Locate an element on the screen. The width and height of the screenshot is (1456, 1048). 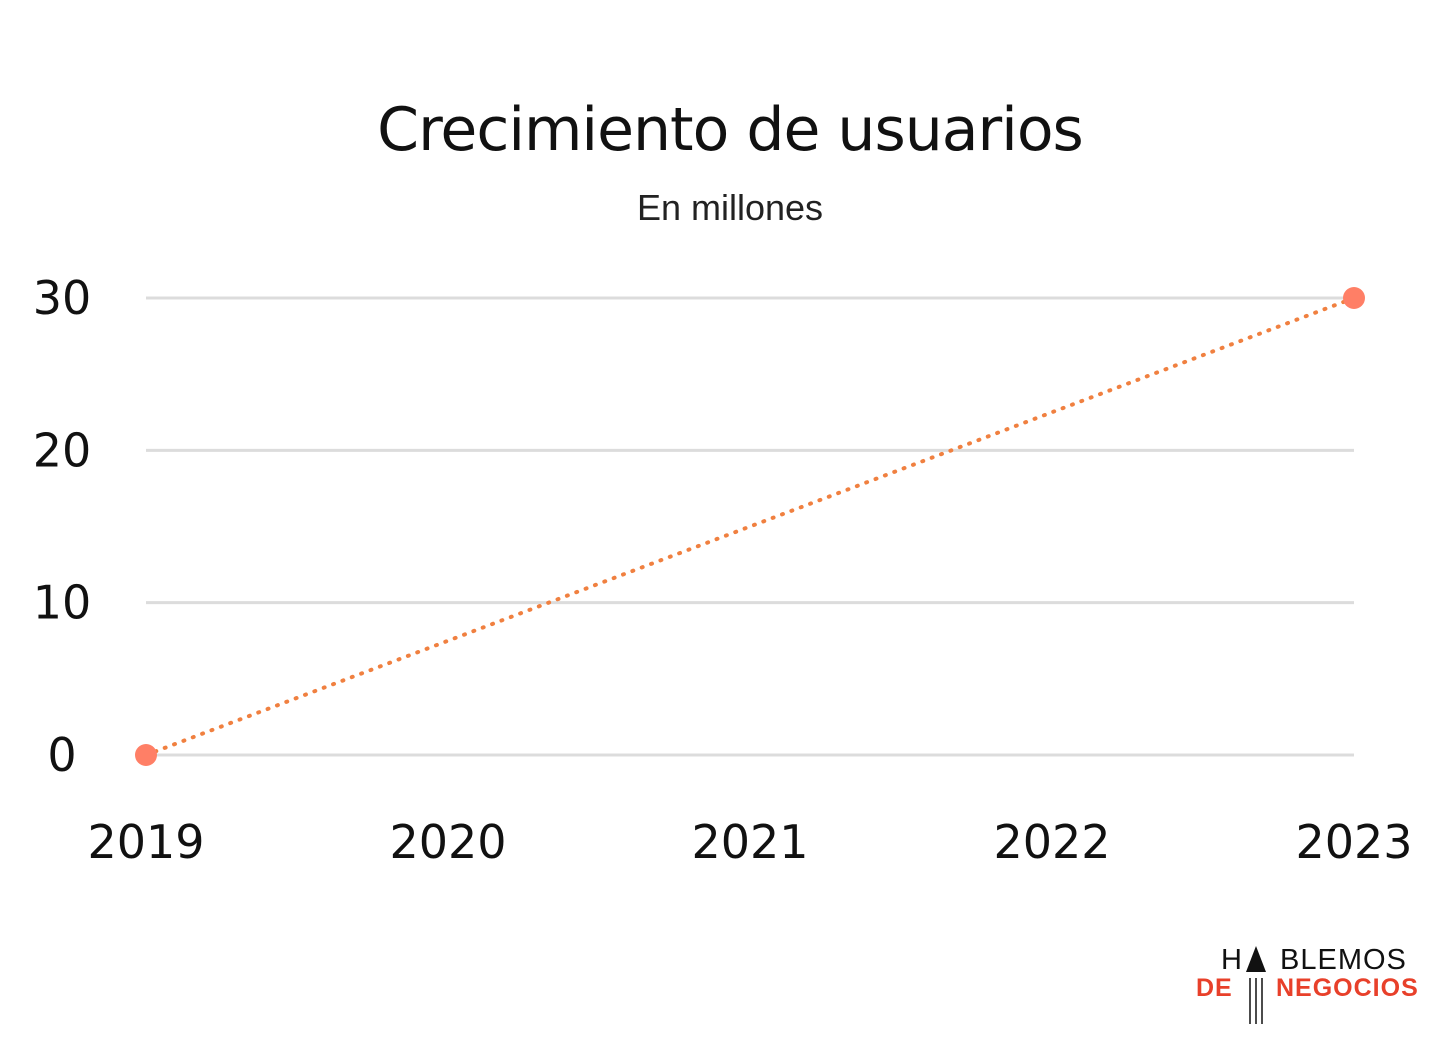
x-tick-label: 2021 is located at coordinates (749, 842).